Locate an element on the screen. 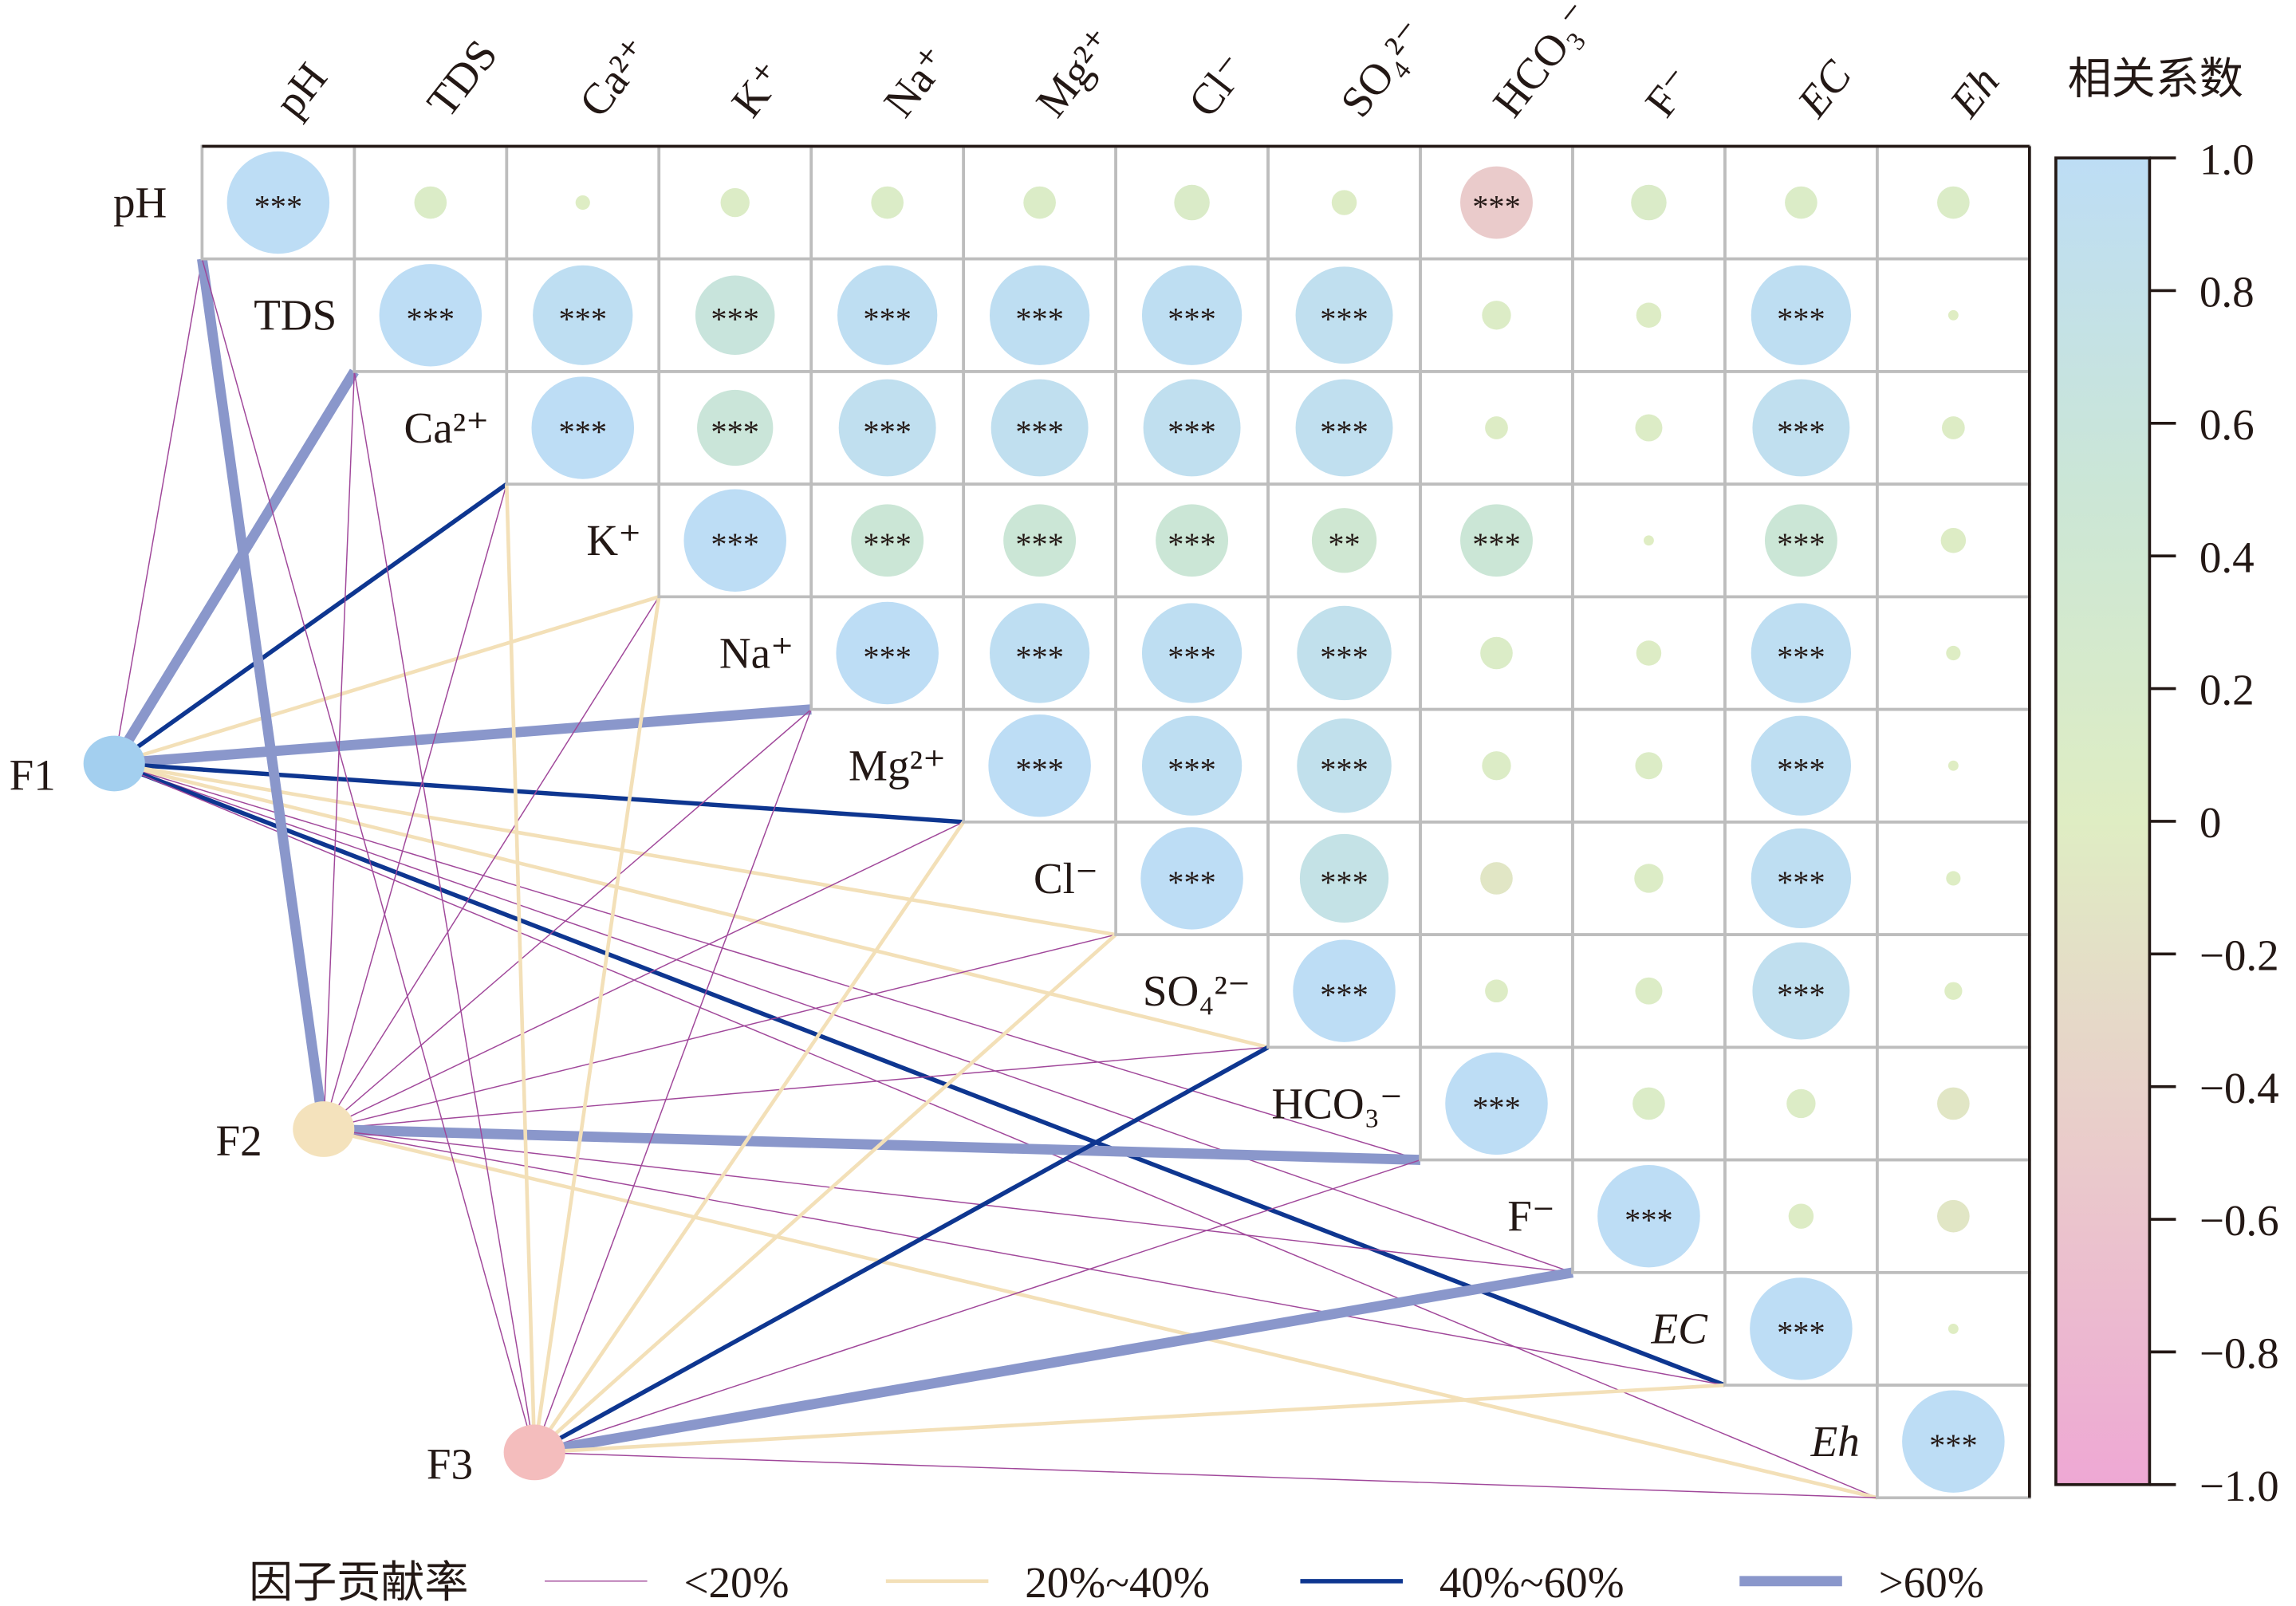 This screenshot has height=1606, width=2296. colorbar-tick-label: −0.2 is located at coordinates (2240, 955).